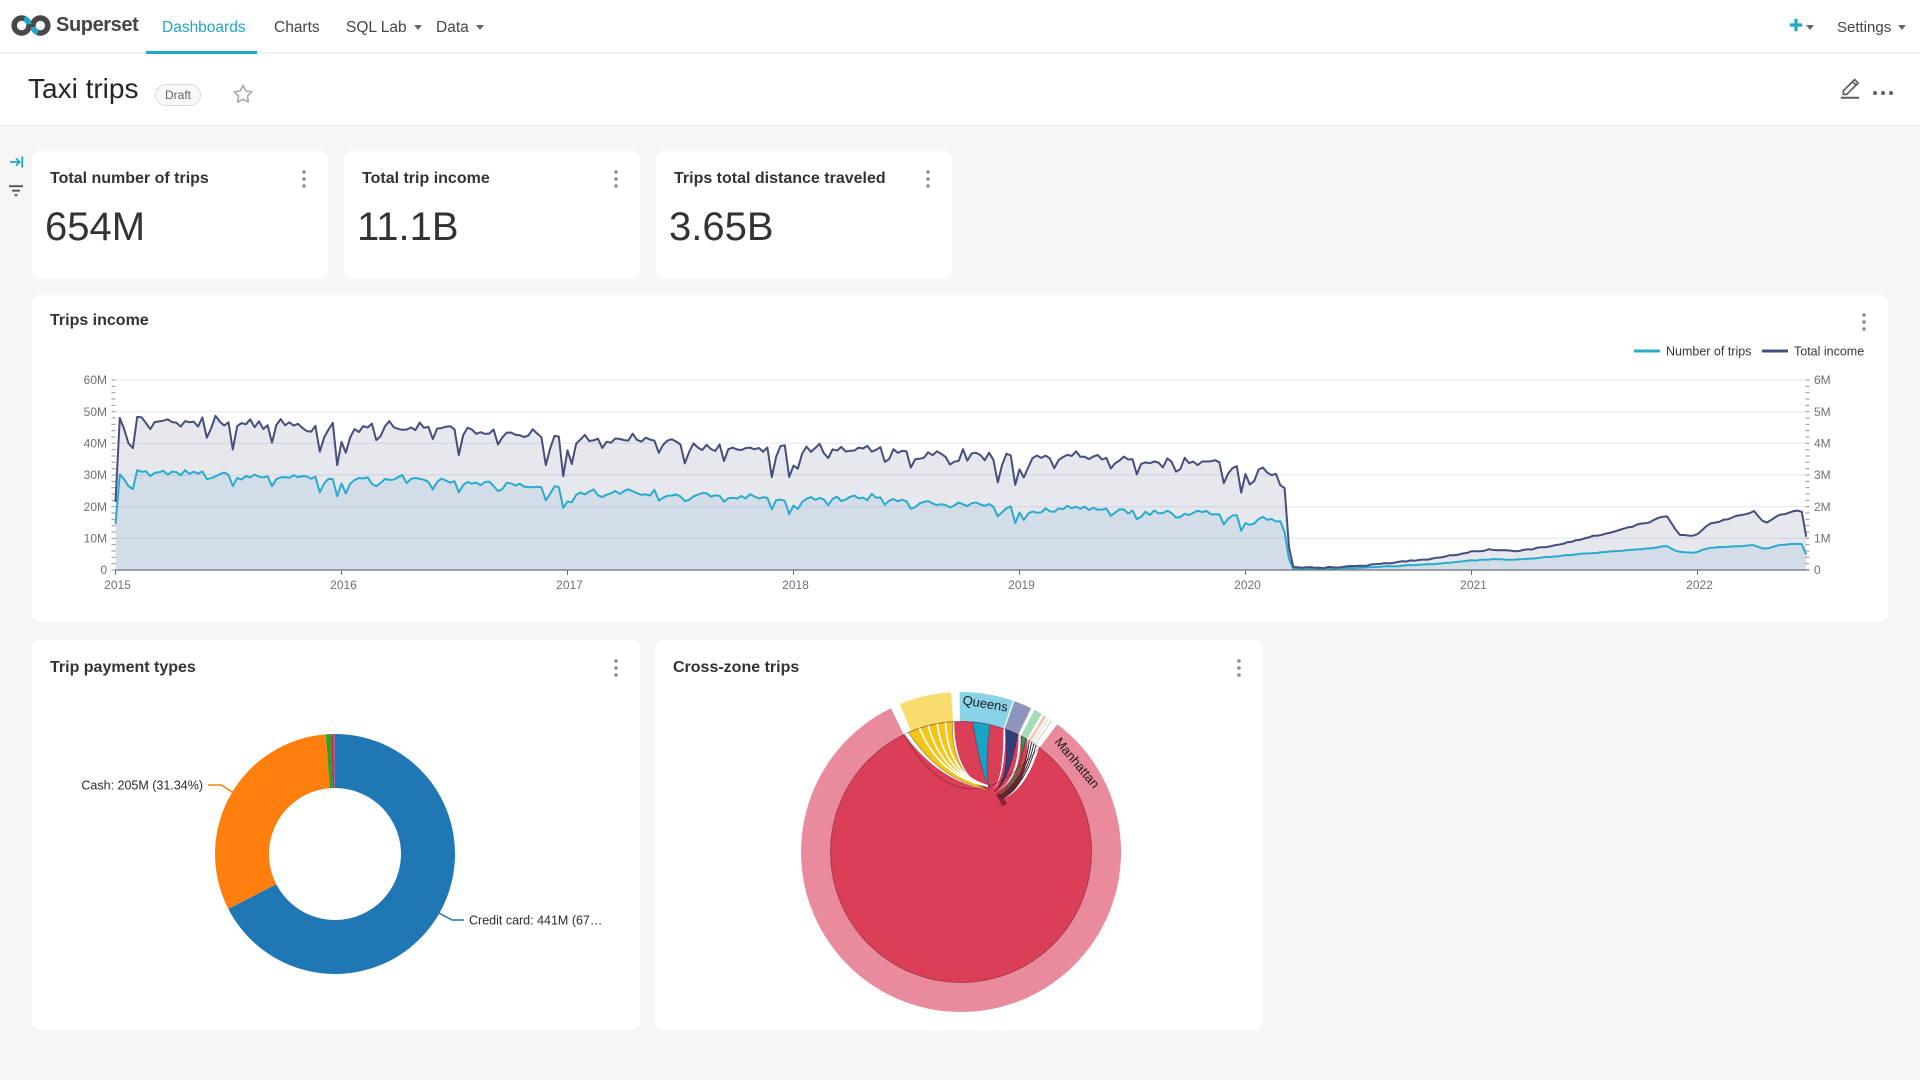  Describe the element at coordinates (1473, 585) in the screenshot. I see `svg-text: 2021` at that location.